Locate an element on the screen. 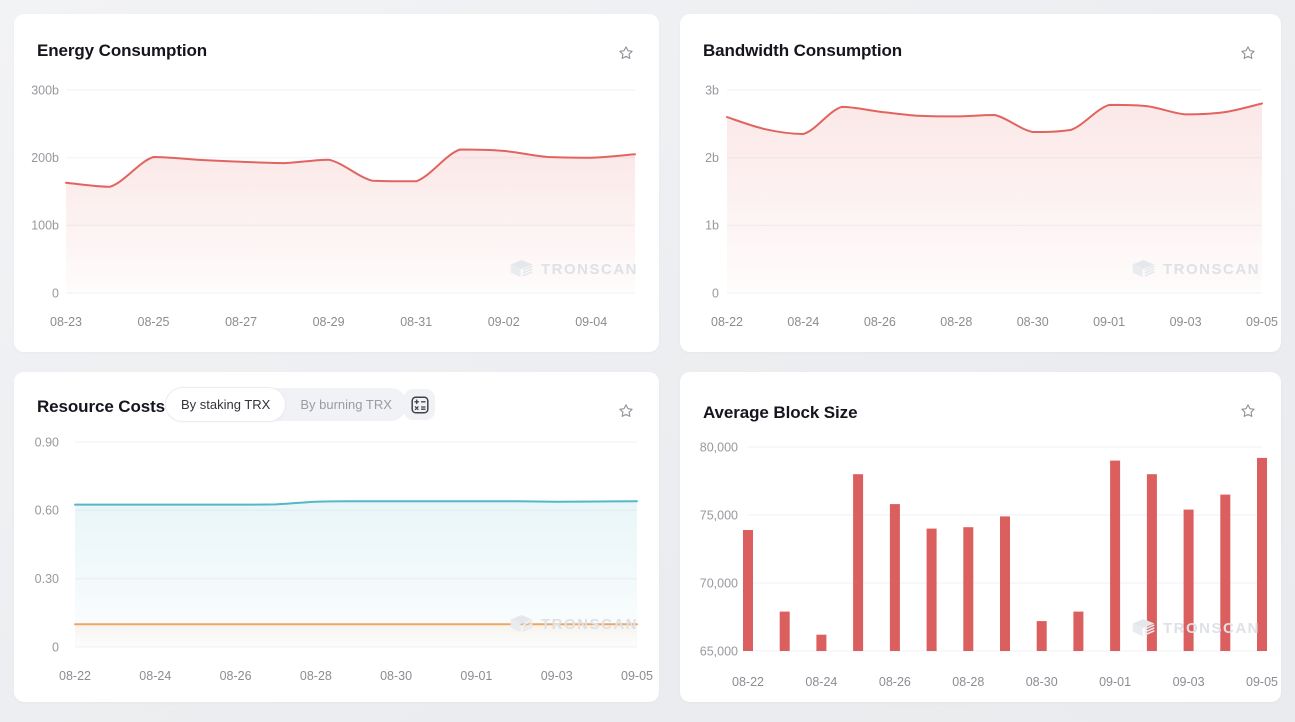  calculator-icon is located at coordinates (419, 404).